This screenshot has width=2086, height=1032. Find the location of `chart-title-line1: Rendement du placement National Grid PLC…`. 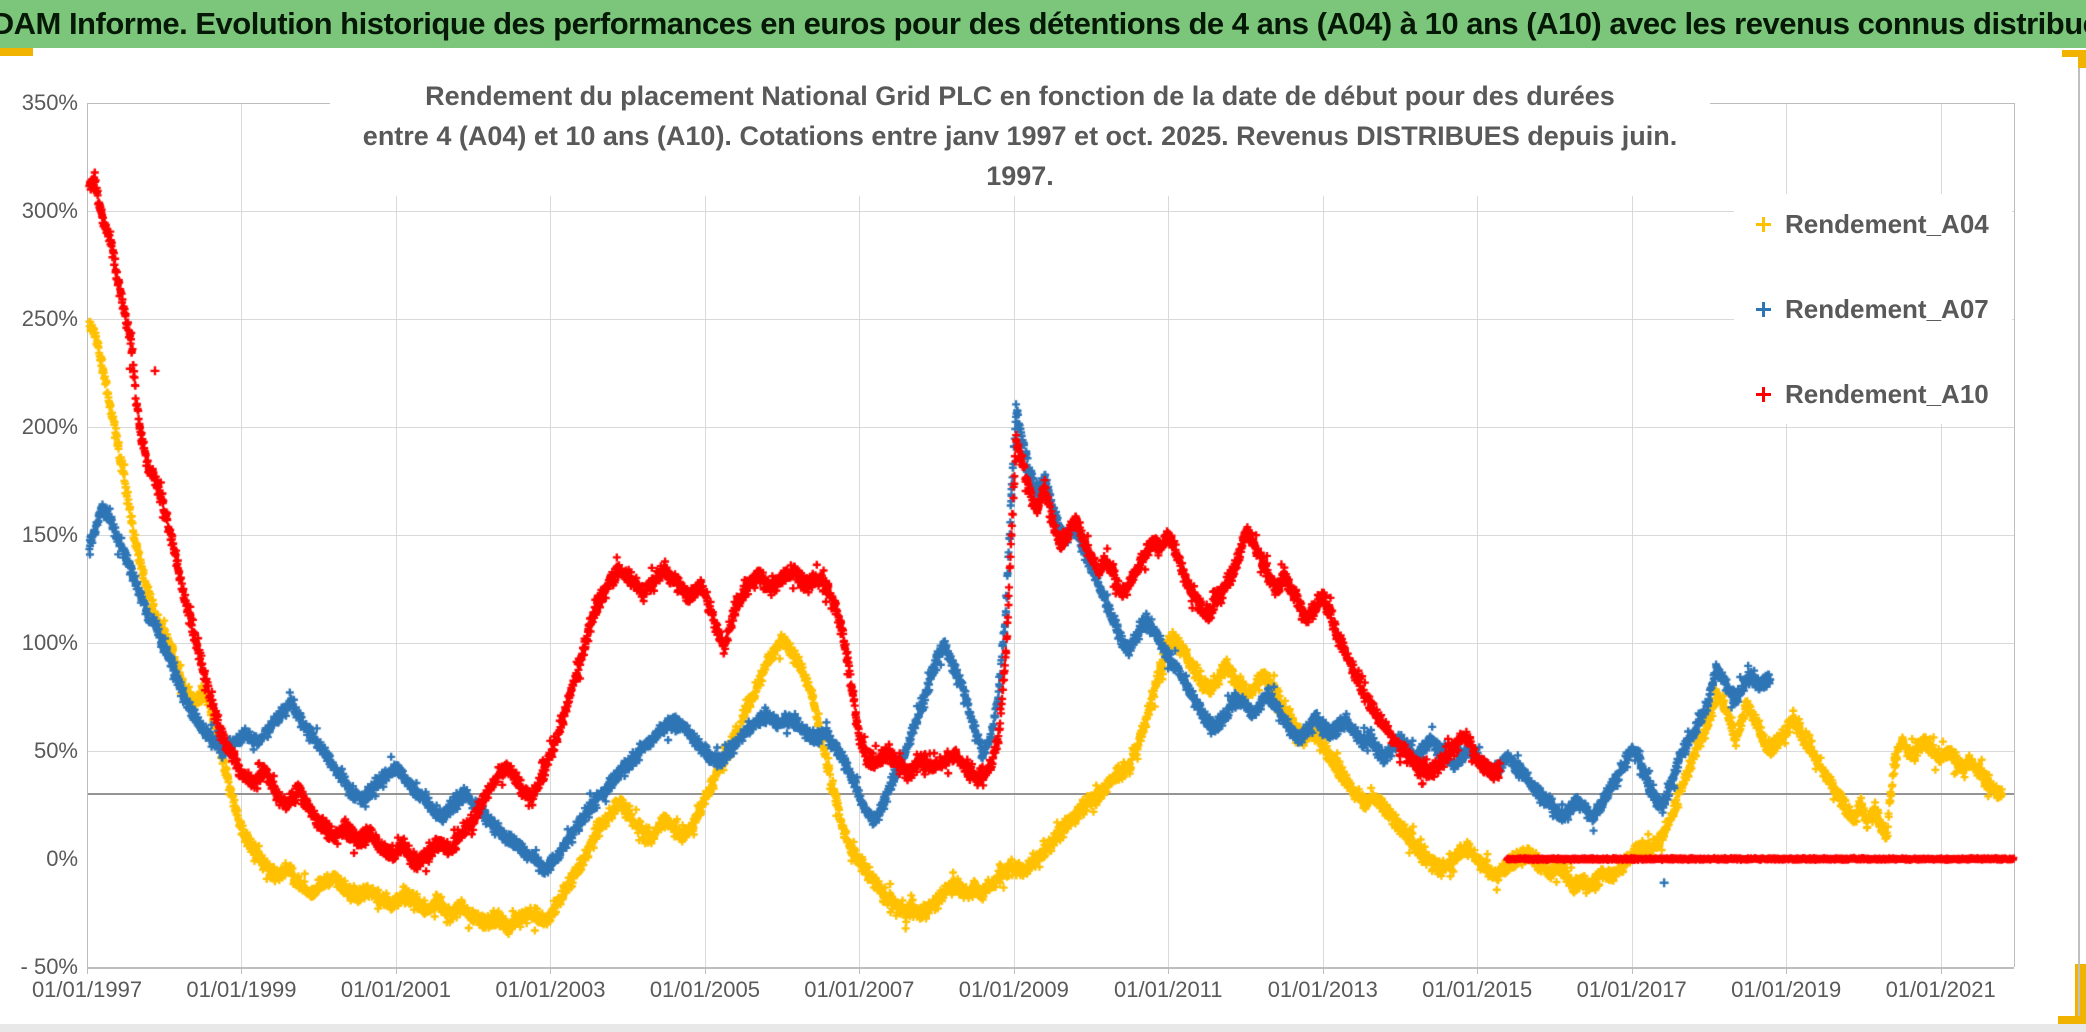

chart-title-line1: Rendement du placement National Grid PLC… is located at coordinates (1020, 96).